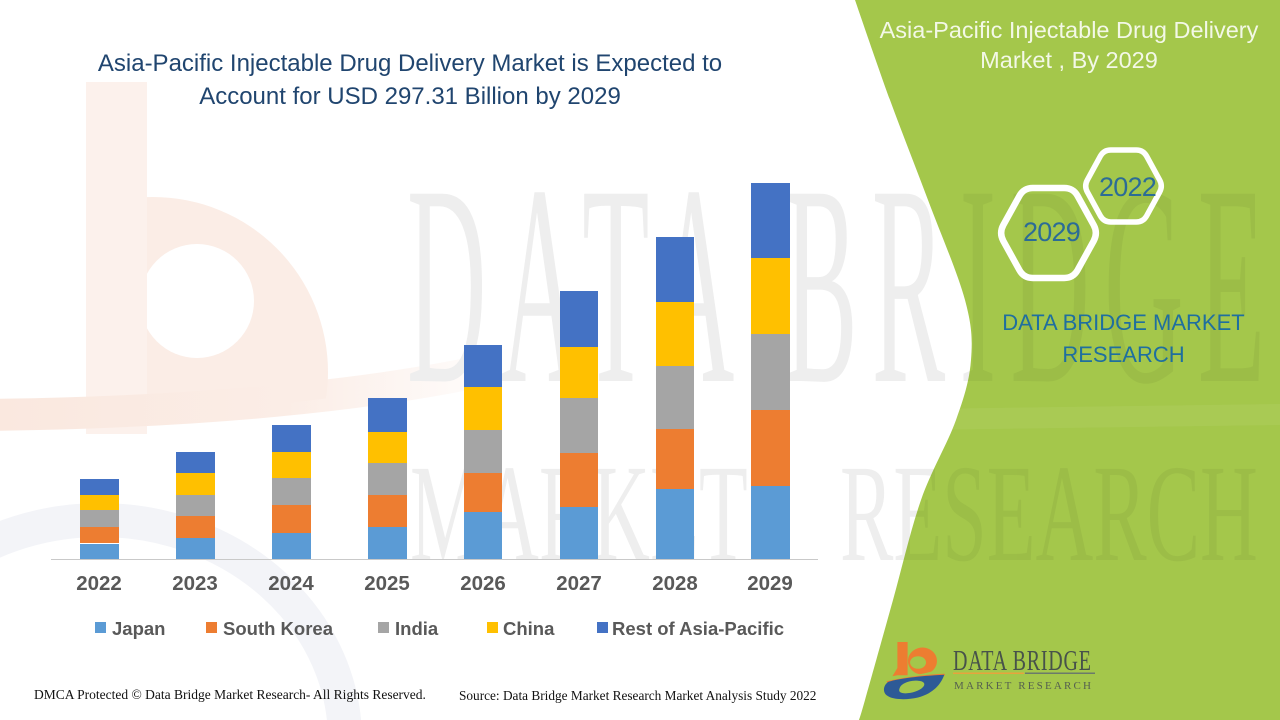 This screenshot has width=1280, height=720. I want to click on svg-text: DATA BRIDGE, so click(1022, 661).